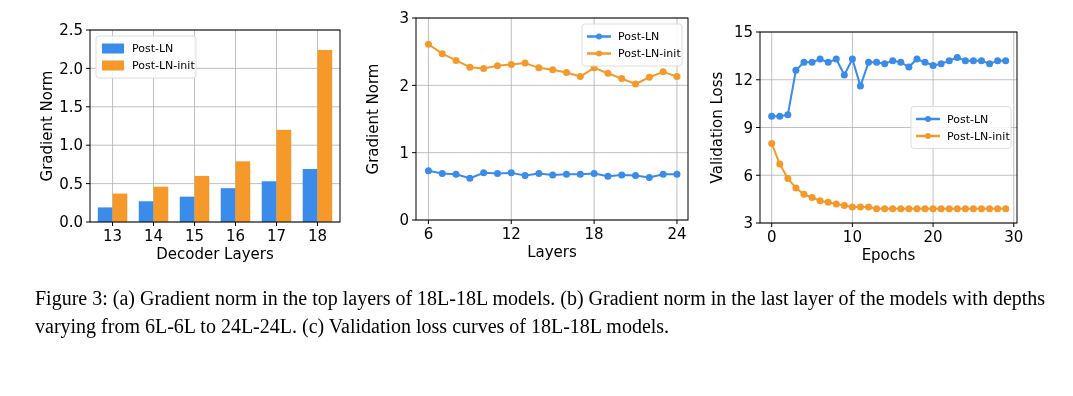  What do you see at coordinates (748, 127) in the screenshot?
I see `y-tick-label: 9` at bounding box center [748, 127].